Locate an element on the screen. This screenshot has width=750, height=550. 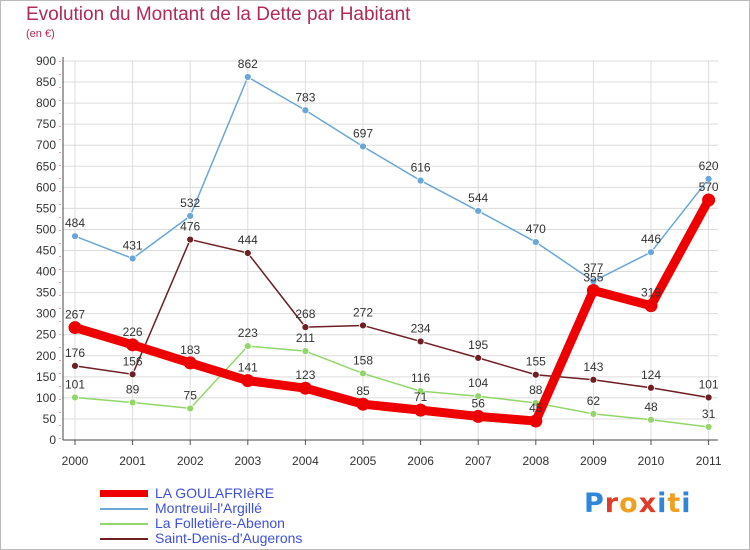
data-label: 532 is located at coordinates (190, 203).